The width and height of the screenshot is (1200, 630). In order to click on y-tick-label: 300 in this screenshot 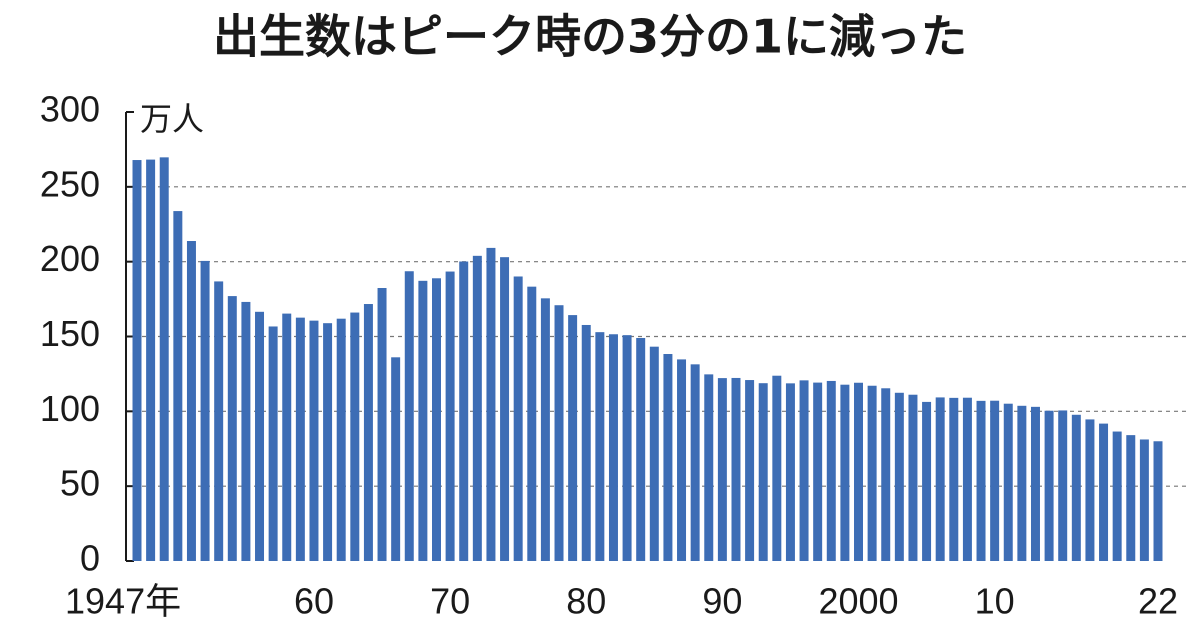, I will do `click(70, 109)`.